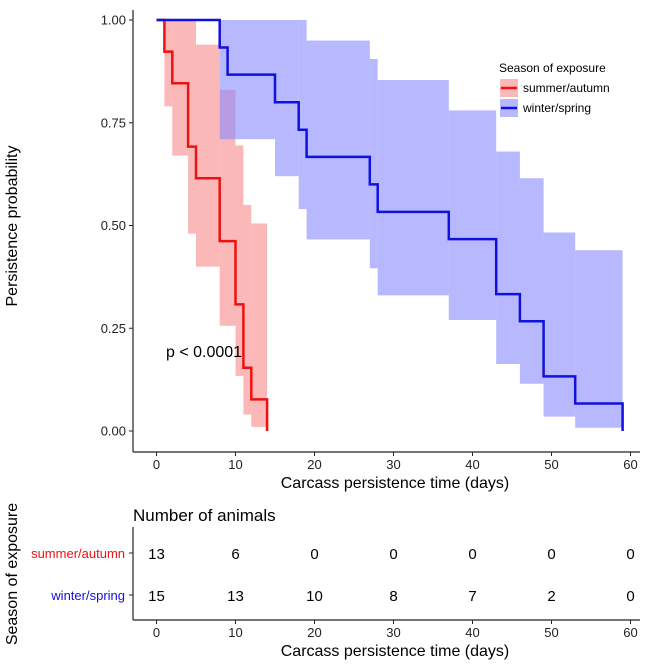  What do you see at coordinates (235, 464) in the screenshot?
I see `x-tick-label: 10` at bounding box center [235, 464].